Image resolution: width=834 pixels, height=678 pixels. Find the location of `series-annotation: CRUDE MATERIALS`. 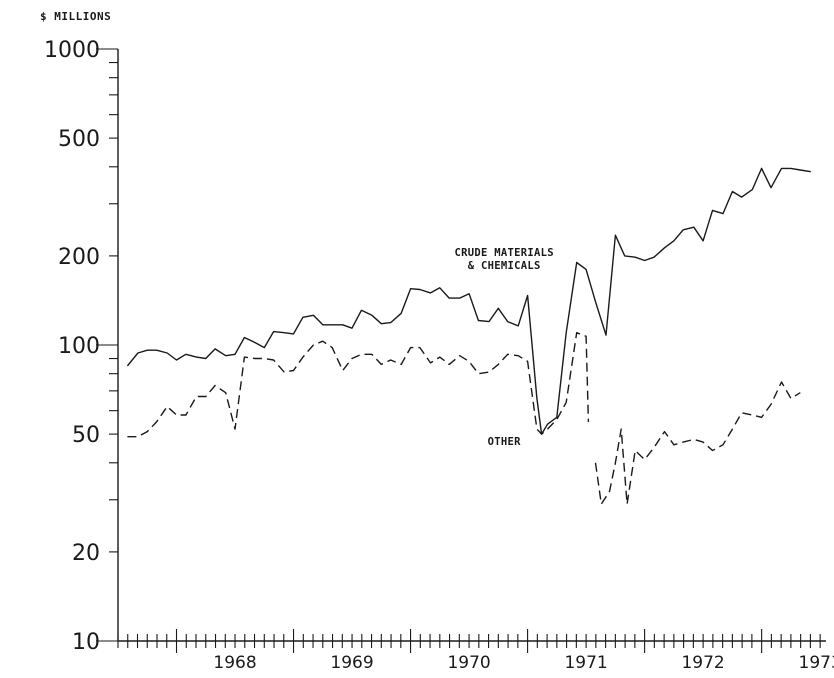

series-annotation: CRUDE MATERIALS is located at coordinates (504, 253).